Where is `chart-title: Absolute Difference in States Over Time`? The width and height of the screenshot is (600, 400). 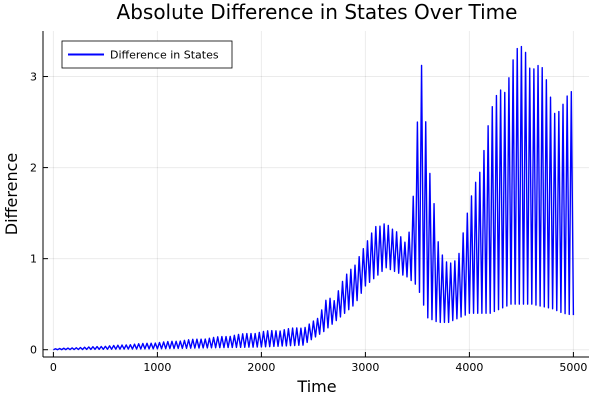
chart-title: Absolute Difference in States Over Time is located at coordinates (317, 12).